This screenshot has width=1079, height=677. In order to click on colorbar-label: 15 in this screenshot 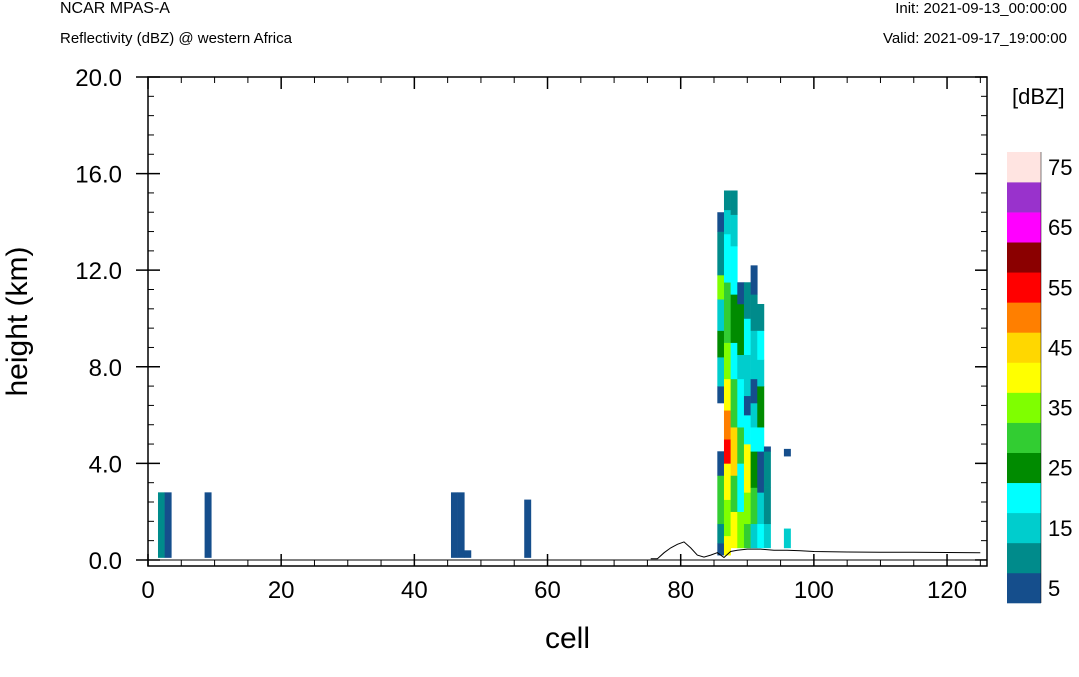, I will do `click(1060, 528)`.